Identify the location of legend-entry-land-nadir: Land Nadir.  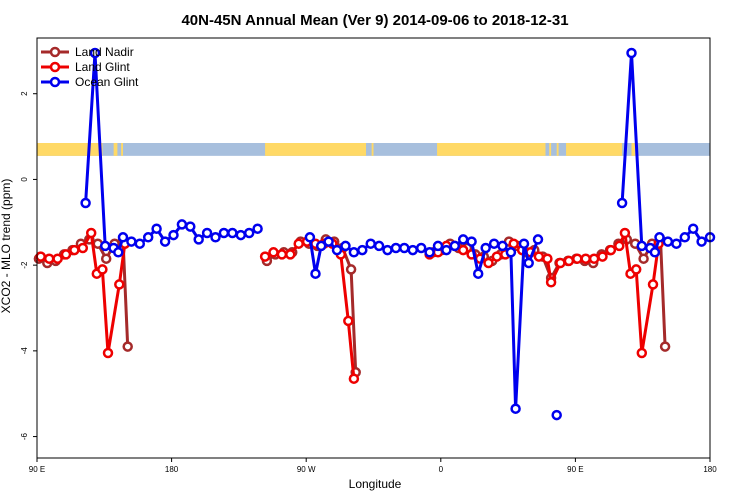
(87, 52).